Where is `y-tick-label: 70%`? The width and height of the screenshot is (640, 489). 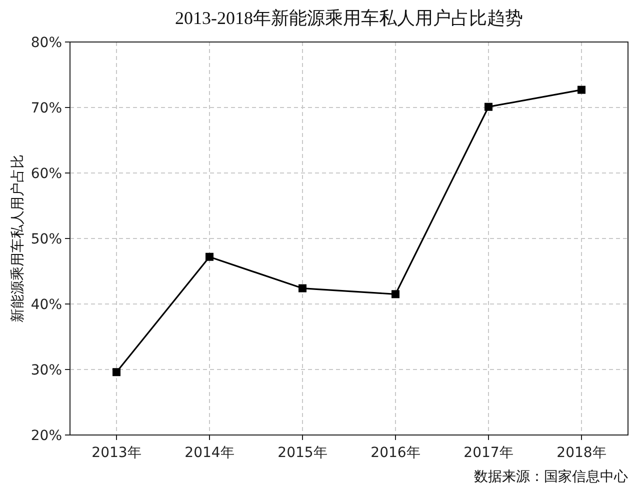
y-tick-label: 70% is located at coordinates (46, 108).